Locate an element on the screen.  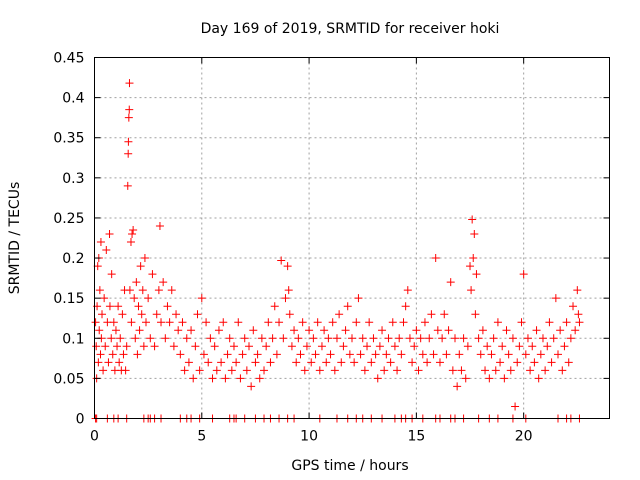
y-tick-label: 0.4 is located at coordinates (73, 99).